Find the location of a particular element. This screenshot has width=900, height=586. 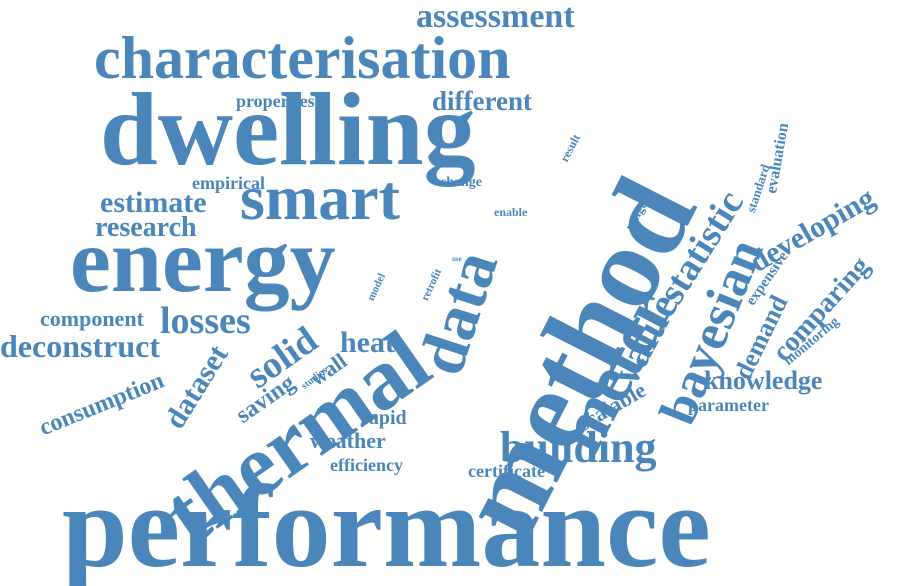

word-efficiency: efficiency is located at coordinates (366, 465).